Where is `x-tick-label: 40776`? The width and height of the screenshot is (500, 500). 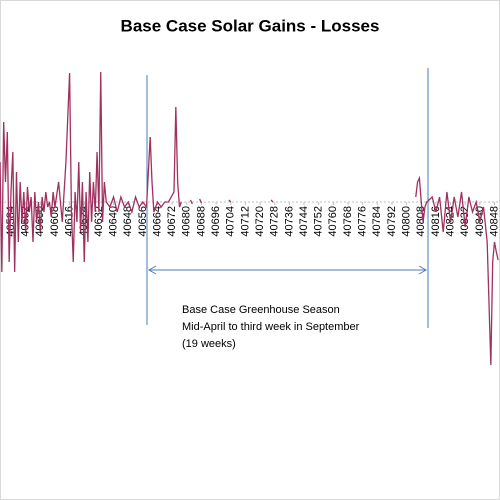 x-tick-label: 40776 is located at coordinates (363, 221).